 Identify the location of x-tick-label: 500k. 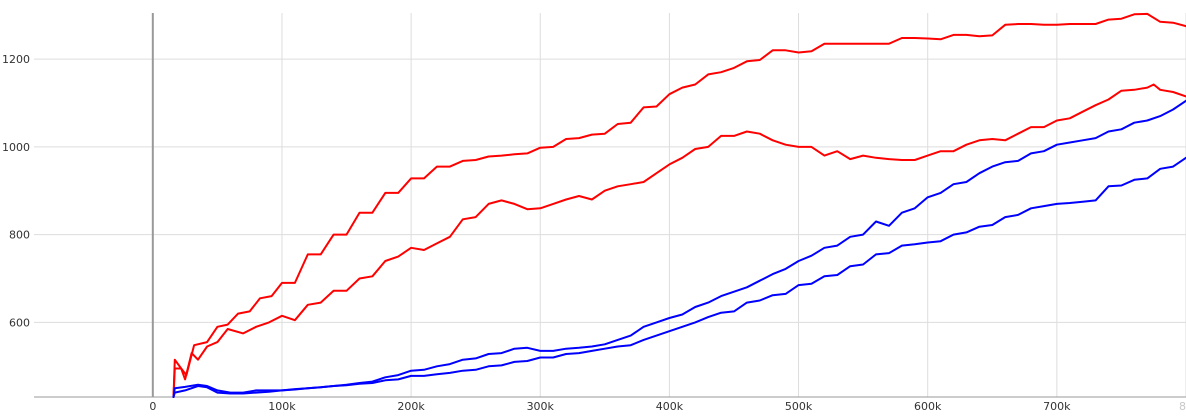
(799, 406).